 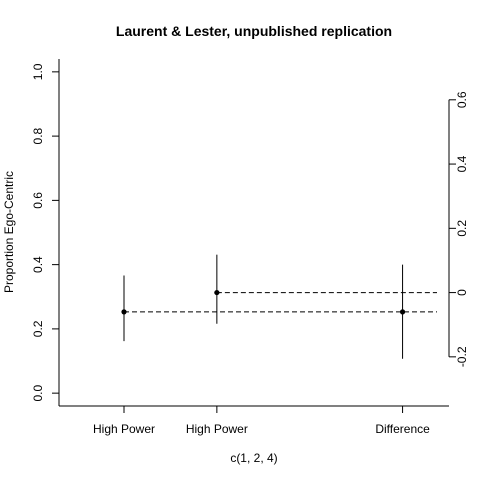 What do you see at coordinates (38, 135) in the screenshot?
I see `left-axis-tick-label: 0.8` at bounding box center [38, 135].